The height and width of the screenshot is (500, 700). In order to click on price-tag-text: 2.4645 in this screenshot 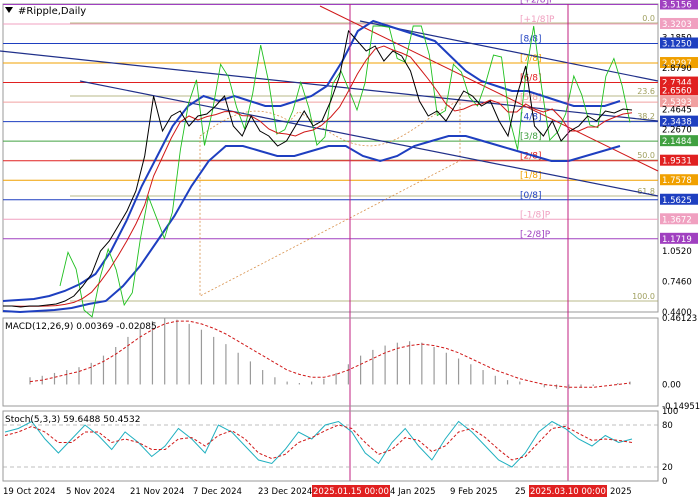, I will do `click(677, 111)`.